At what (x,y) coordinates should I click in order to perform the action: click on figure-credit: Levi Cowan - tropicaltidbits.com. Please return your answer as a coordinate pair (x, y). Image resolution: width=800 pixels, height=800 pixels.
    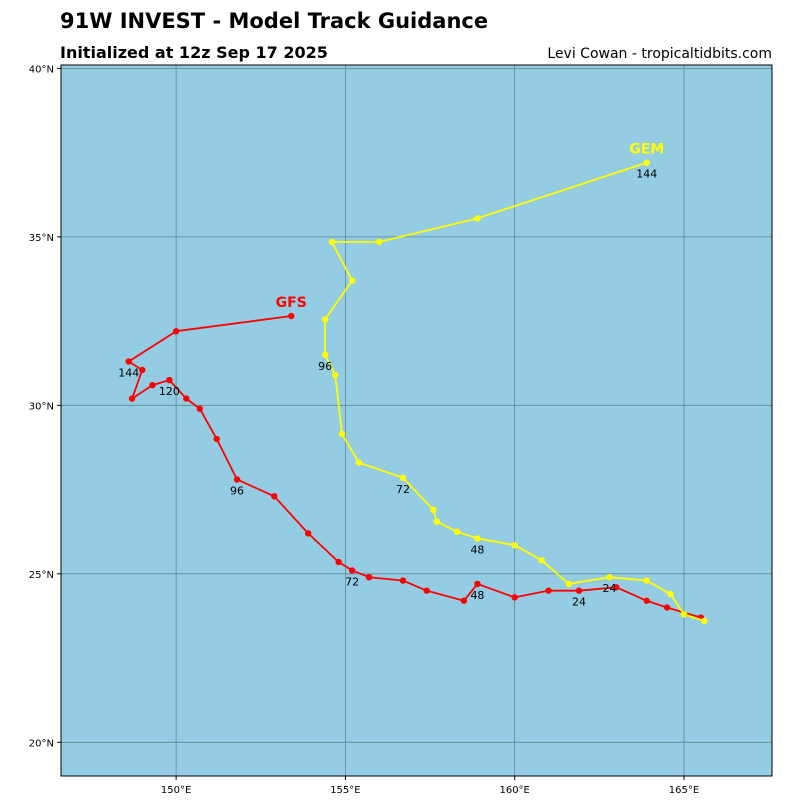
    Looking at the image, I should click on (659, 54).